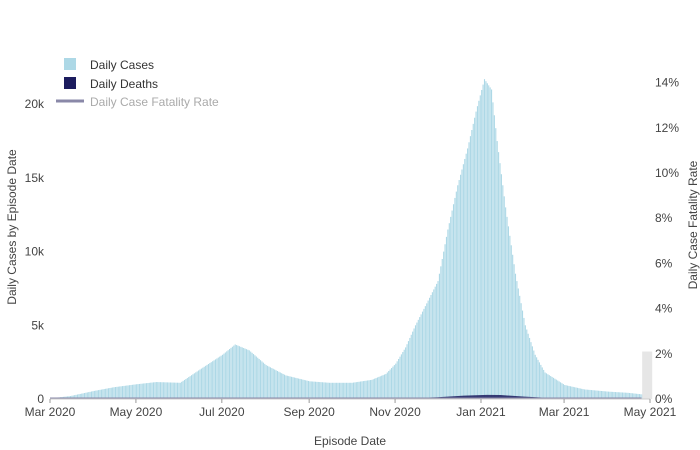 The width and height of the screenshot is (700, 450). Describe the element at coordinates (664, 354) in the screenshot. I see `y2-tick-label: 2%` at that location.